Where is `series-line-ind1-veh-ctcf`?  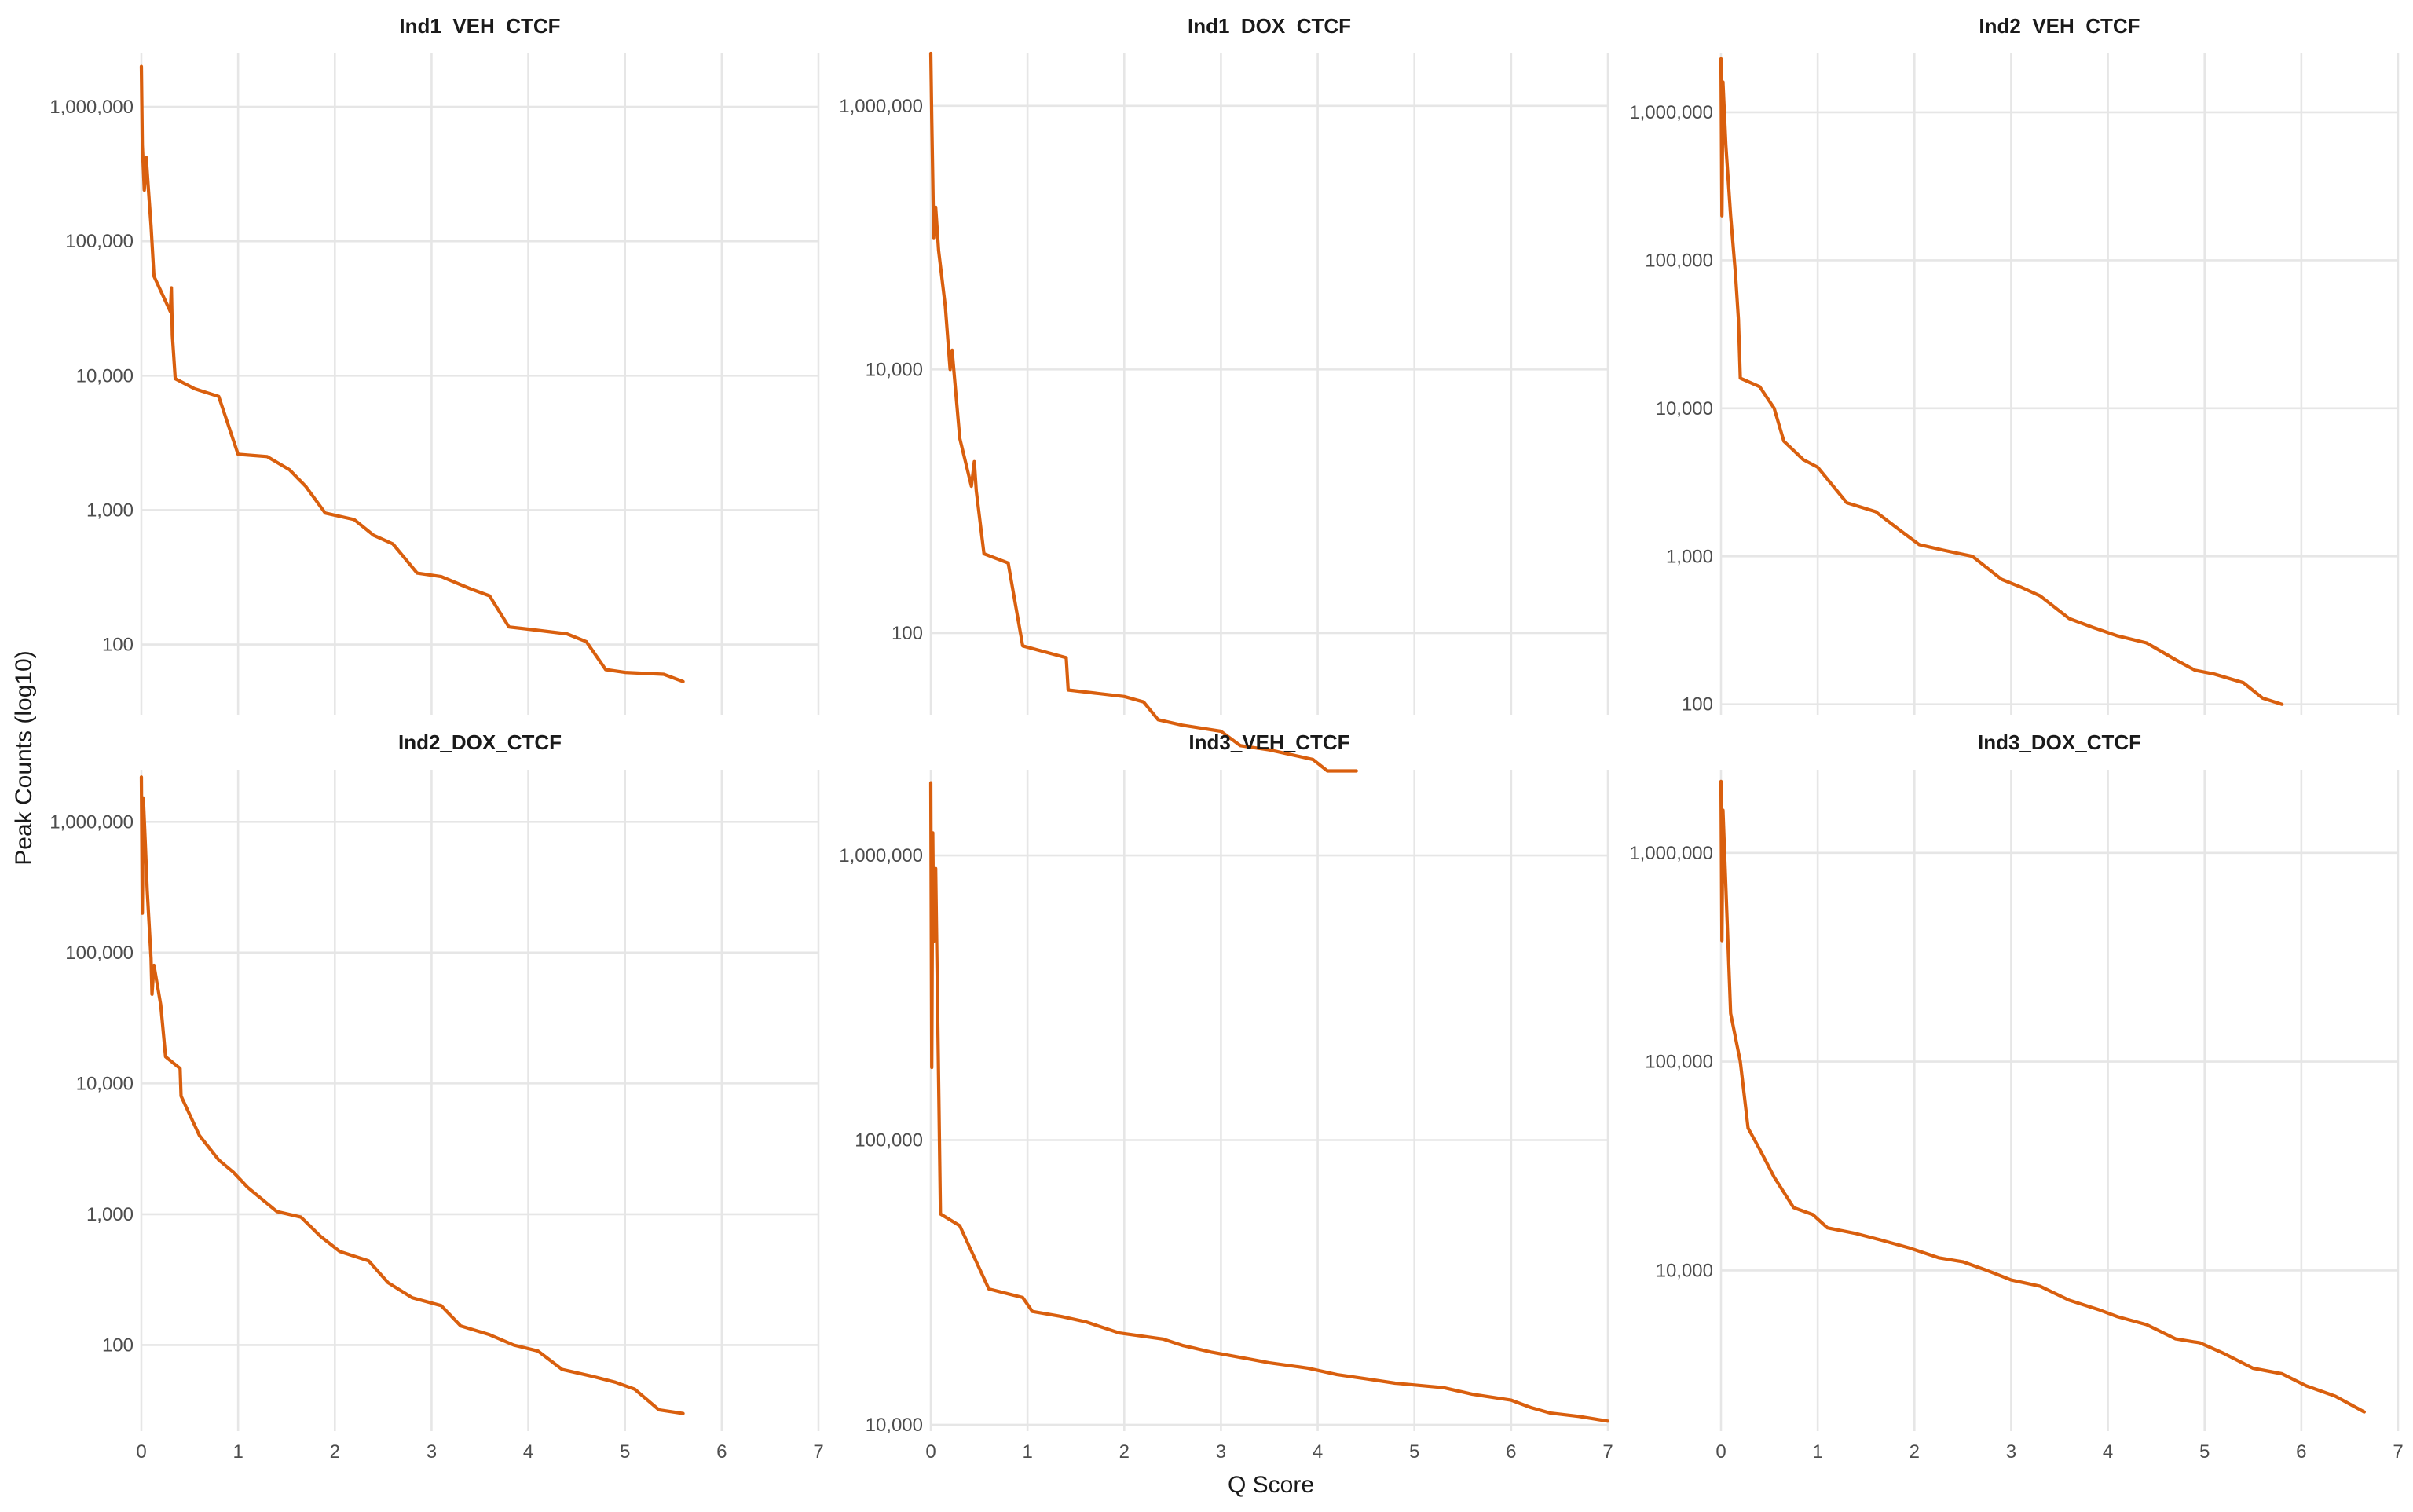
series-line-ind1-veh-ctcf is located at coordinates (412, 373).